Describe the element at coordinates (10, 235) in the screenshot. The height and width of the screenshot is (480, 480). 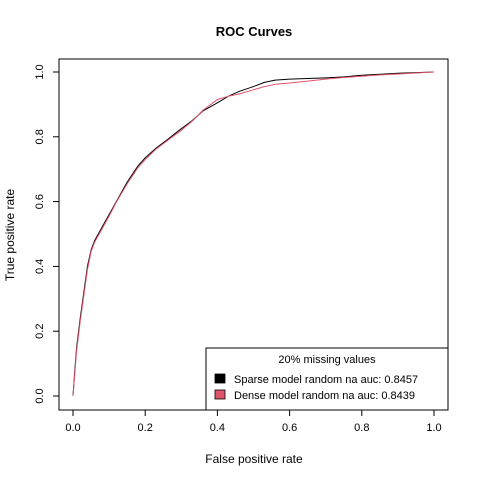
I see `y-axis-label: True positive rate` at that location.